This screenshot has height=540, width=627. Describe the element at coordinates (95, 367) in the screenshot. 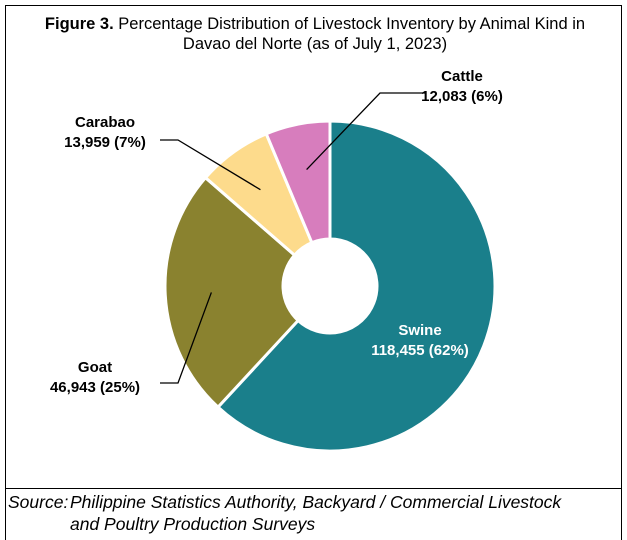

I see `category-label: Goat` at that location.